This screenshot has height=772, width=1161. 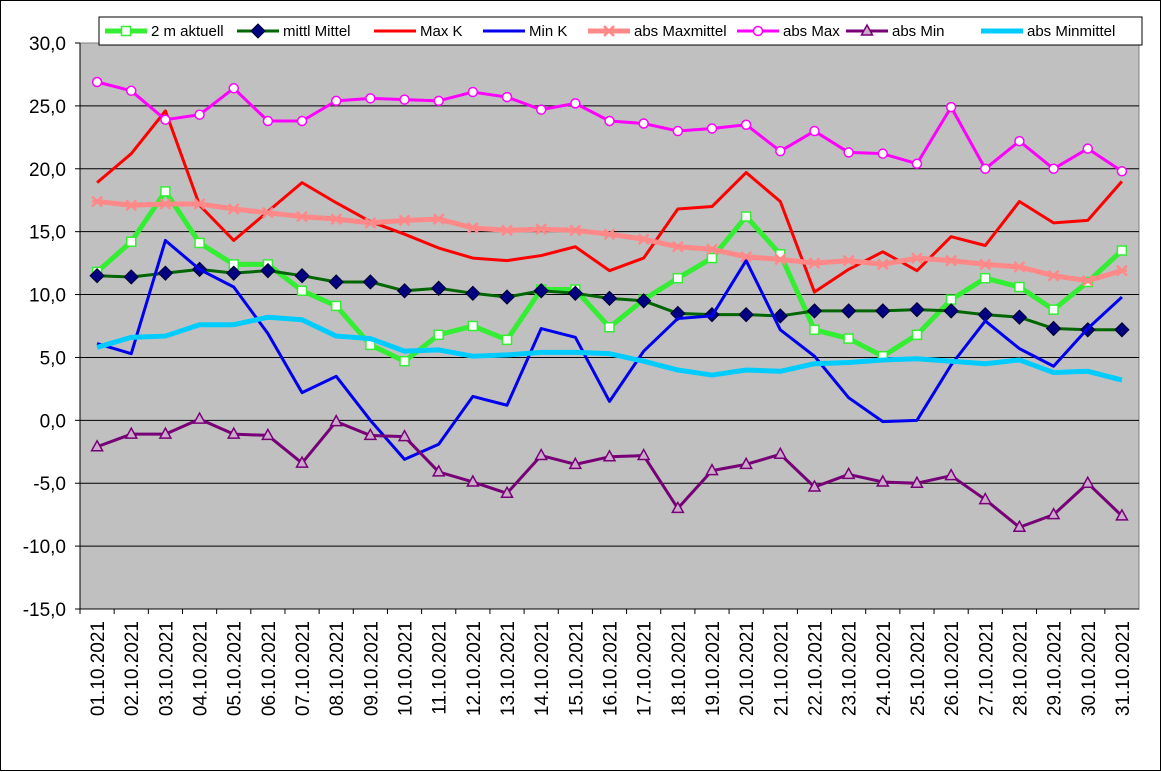 I want to click on x-tick-label: 02.10.2021, so click(x=132, y=668).